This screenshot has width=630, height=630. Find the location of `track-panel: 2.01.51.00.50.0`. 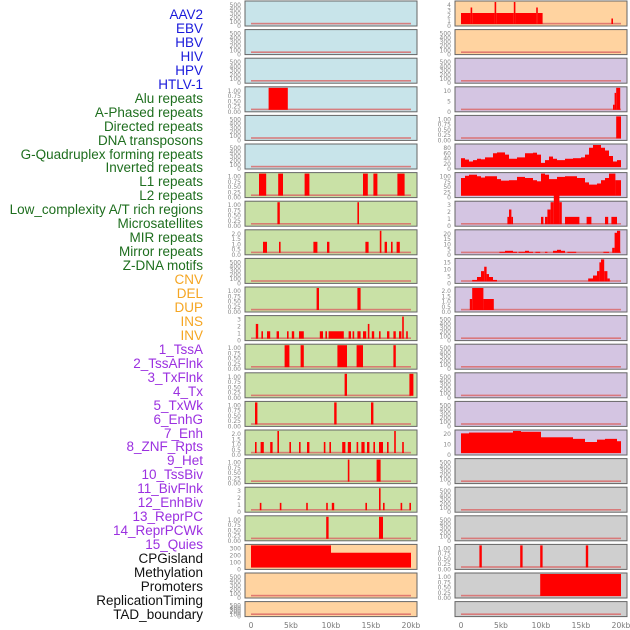

track-panel: 2.01.51.00.50.0 is located at coordinates (534, 301).